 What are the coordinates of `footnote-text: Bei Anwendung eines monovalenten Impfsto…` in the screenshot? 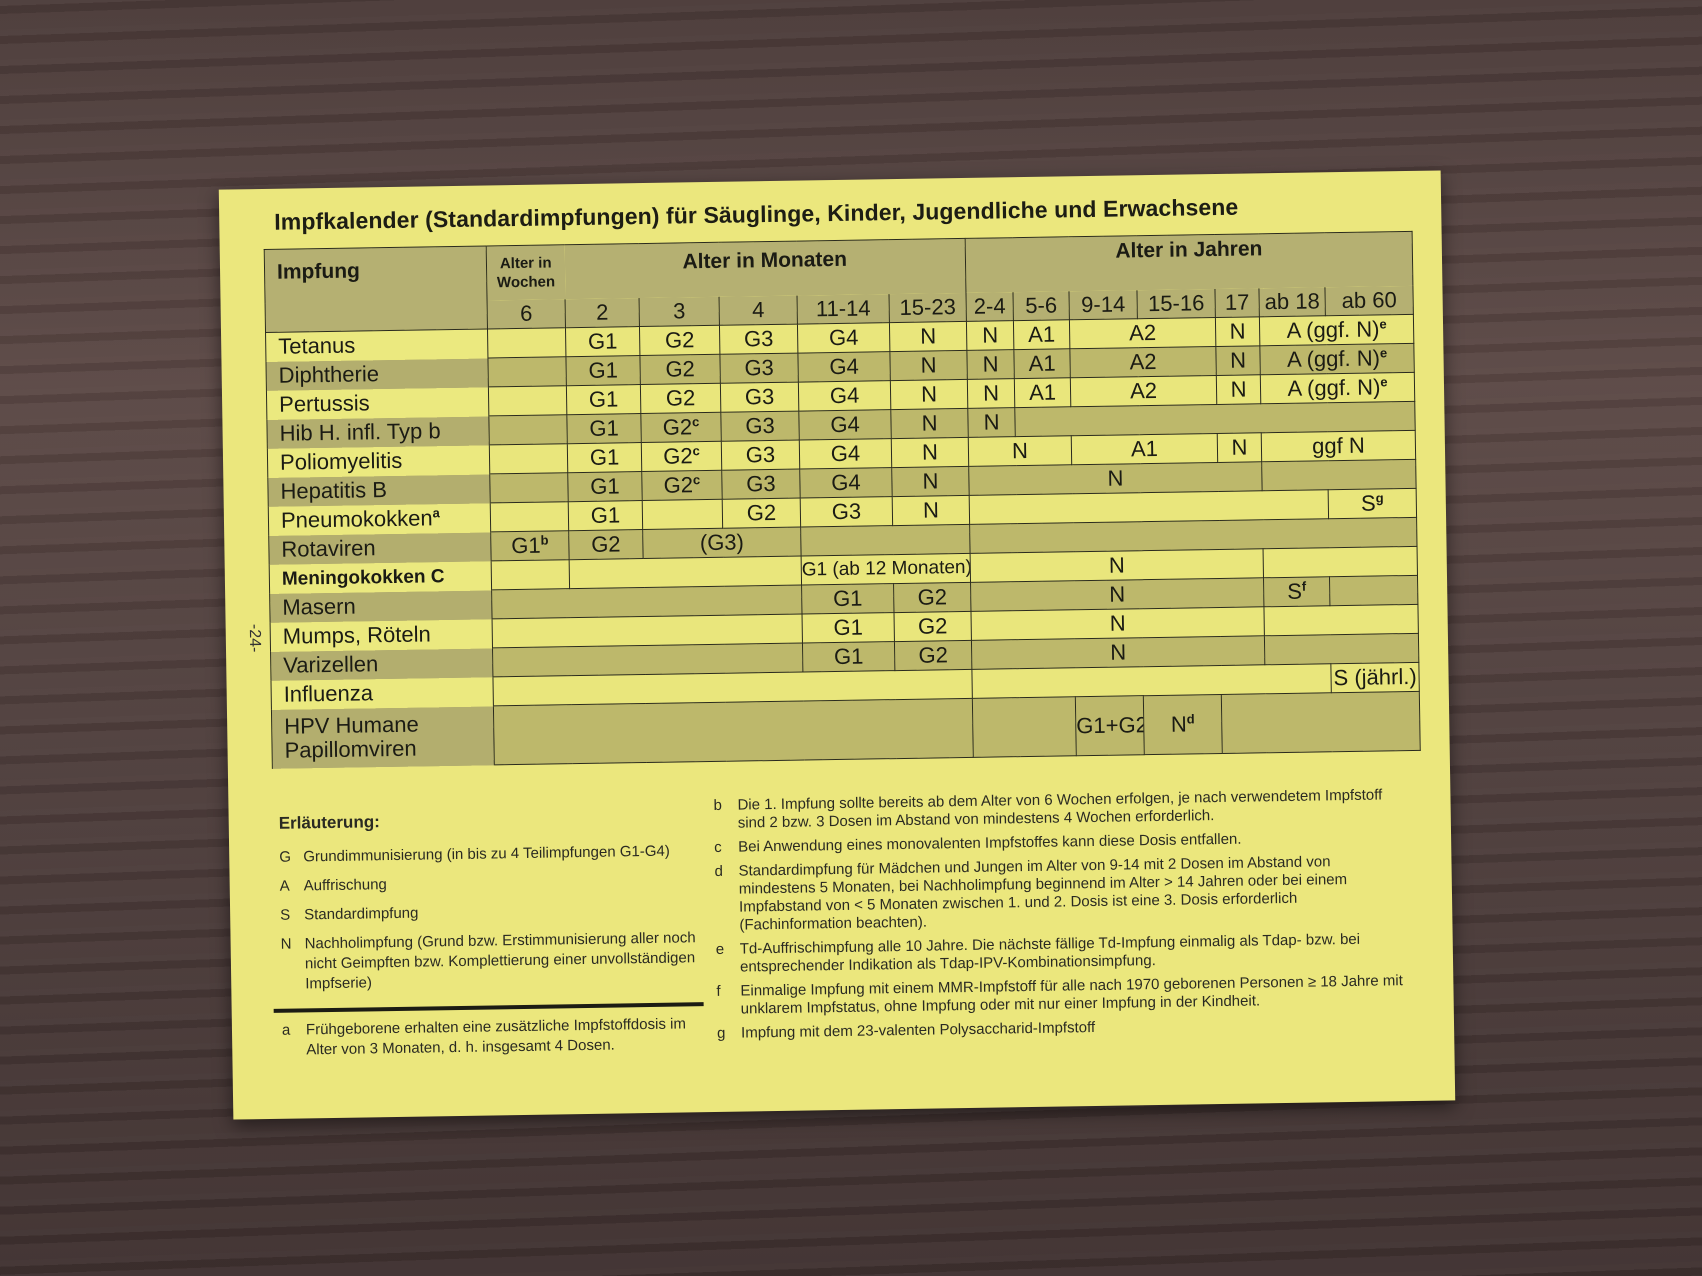 It's located at (990, 843).